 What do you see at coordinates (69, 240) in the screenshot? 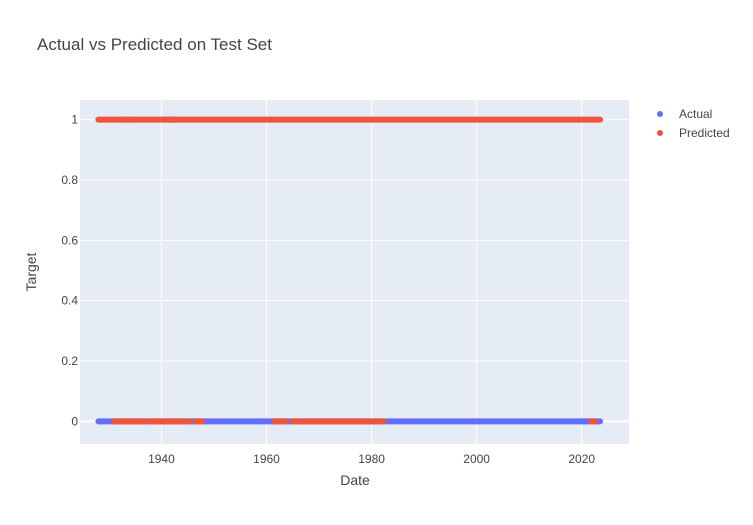
I see `y-tick-label: 0.6` at bounding box center [69, 240].